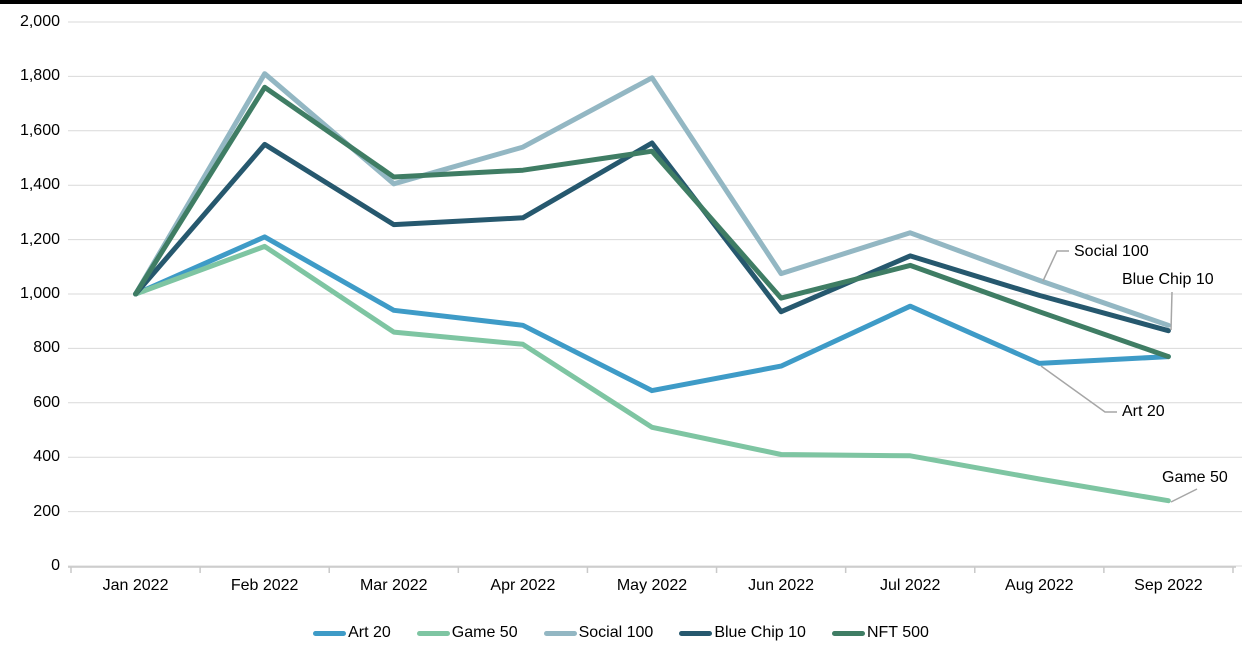 The width and height of the screenshot is (1242, 660). I want to click on legend-item-blue-chip-10: Blue Chip 10, so click(742, 633).